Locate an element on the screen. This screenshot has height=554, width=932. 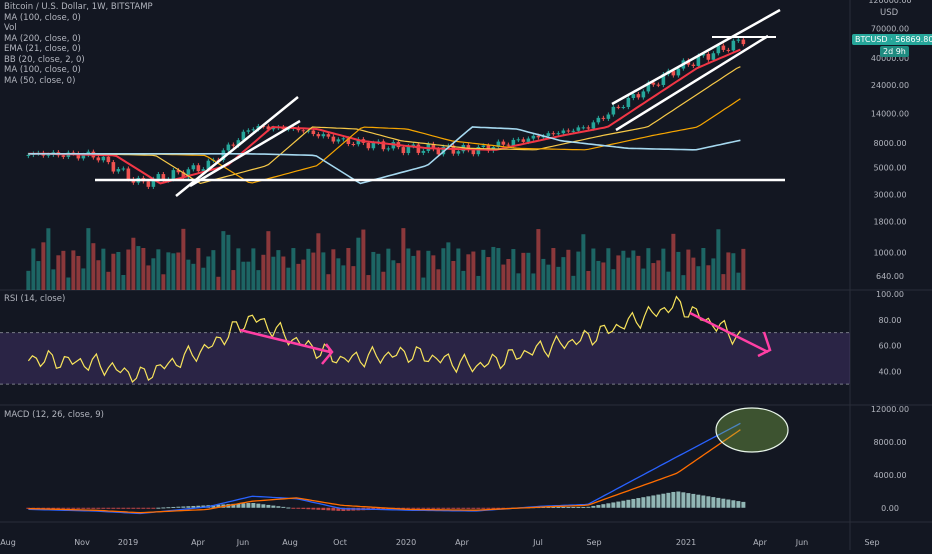
indicator-ma100: MA (100, close, 0) is located at coordinates (42, 17).